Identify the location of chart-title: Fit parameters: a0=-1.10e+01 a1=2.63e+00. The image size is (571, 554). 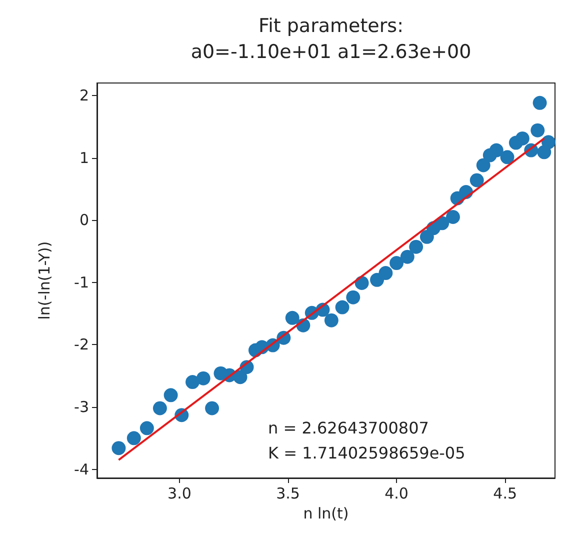
(331, 39).